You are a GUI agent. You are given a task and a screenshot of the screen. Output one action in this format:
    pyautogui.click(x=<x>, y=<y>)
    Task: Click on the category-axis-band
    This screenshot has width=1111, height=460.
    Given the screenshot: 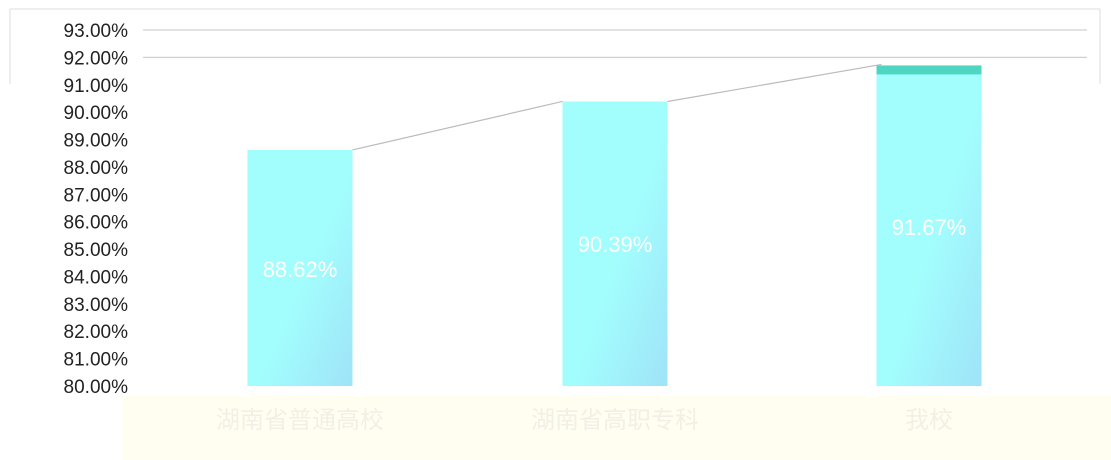 What is the action you would take?
    pyautogui.click(x=616, y=428)
    